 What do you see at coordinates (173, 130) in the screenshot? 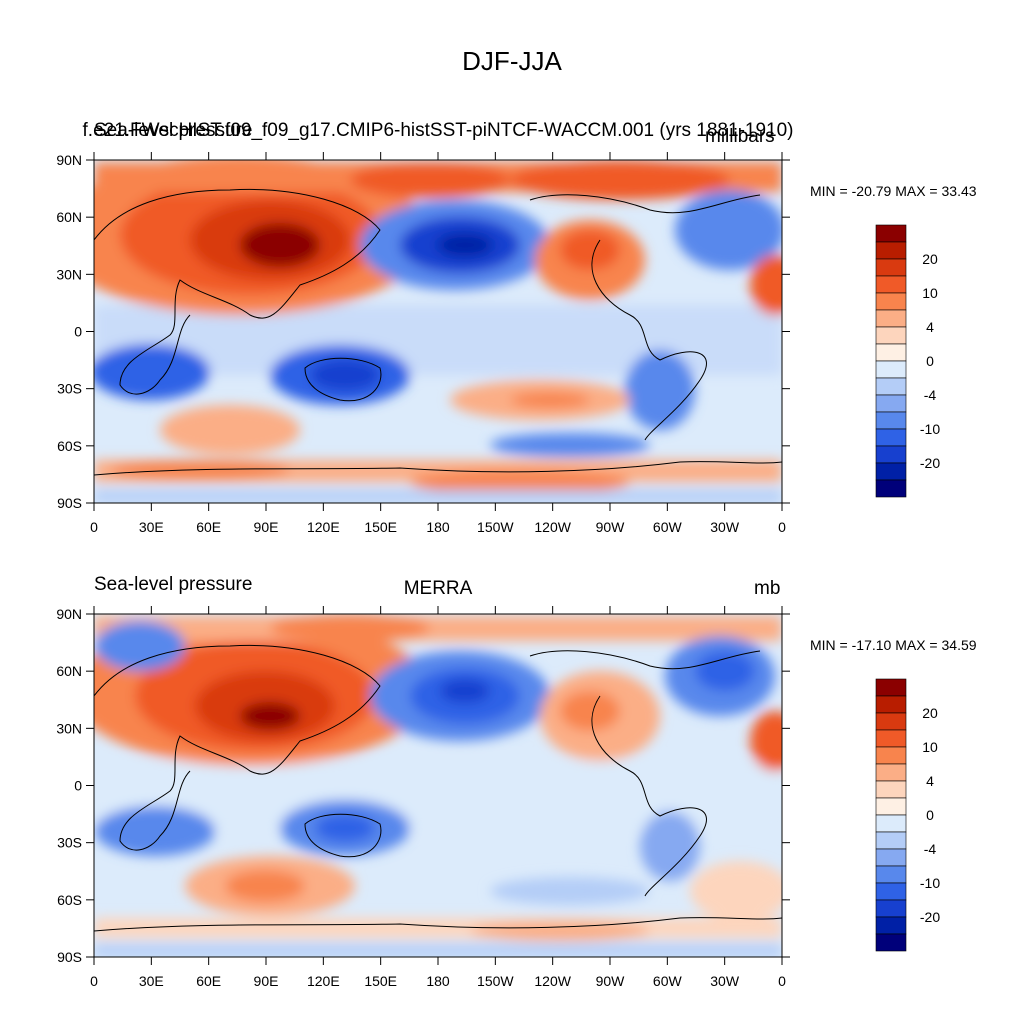
I see `panel-top-left-label: Sea-level pressure` at bounding box center [173, 130].